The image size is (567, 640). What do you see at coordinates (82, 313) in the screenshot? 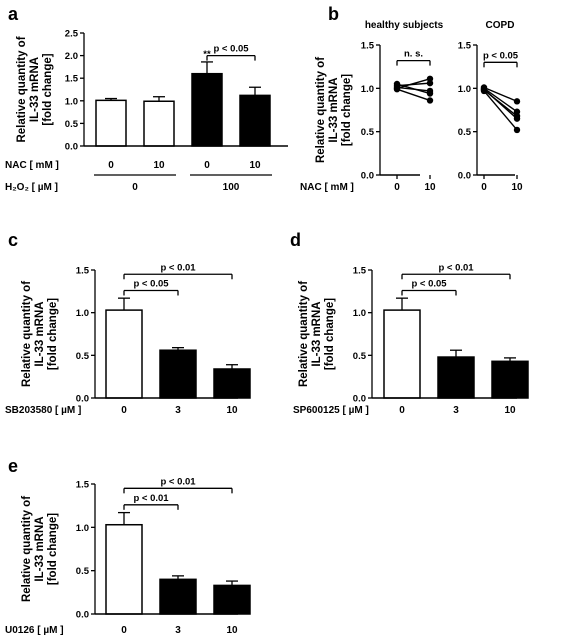
I see `panel-c-y-tick-label: 1.0` at bounding box center [82, 313].